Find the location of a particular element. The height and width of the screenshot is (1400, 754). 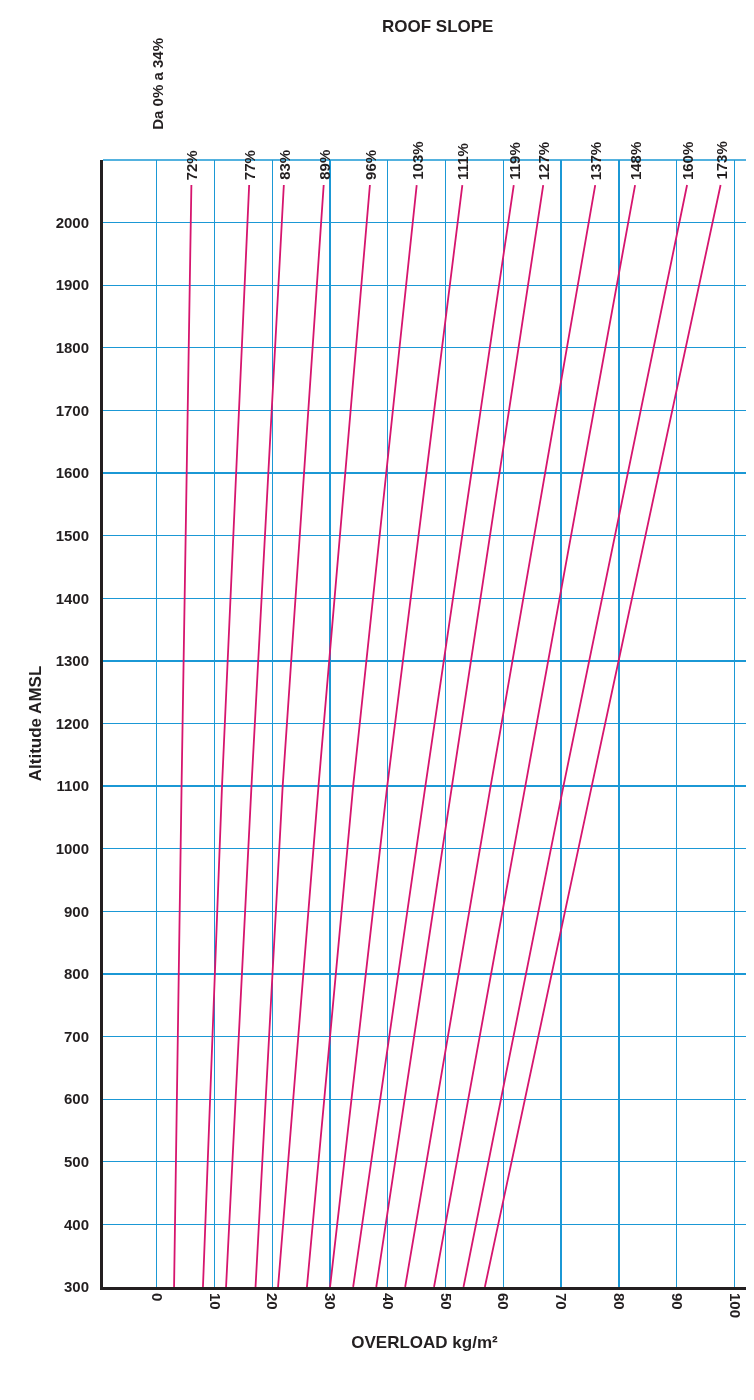

x-axis-title: OVERLOAD kg/m² is located at coordinates (425, 1343).